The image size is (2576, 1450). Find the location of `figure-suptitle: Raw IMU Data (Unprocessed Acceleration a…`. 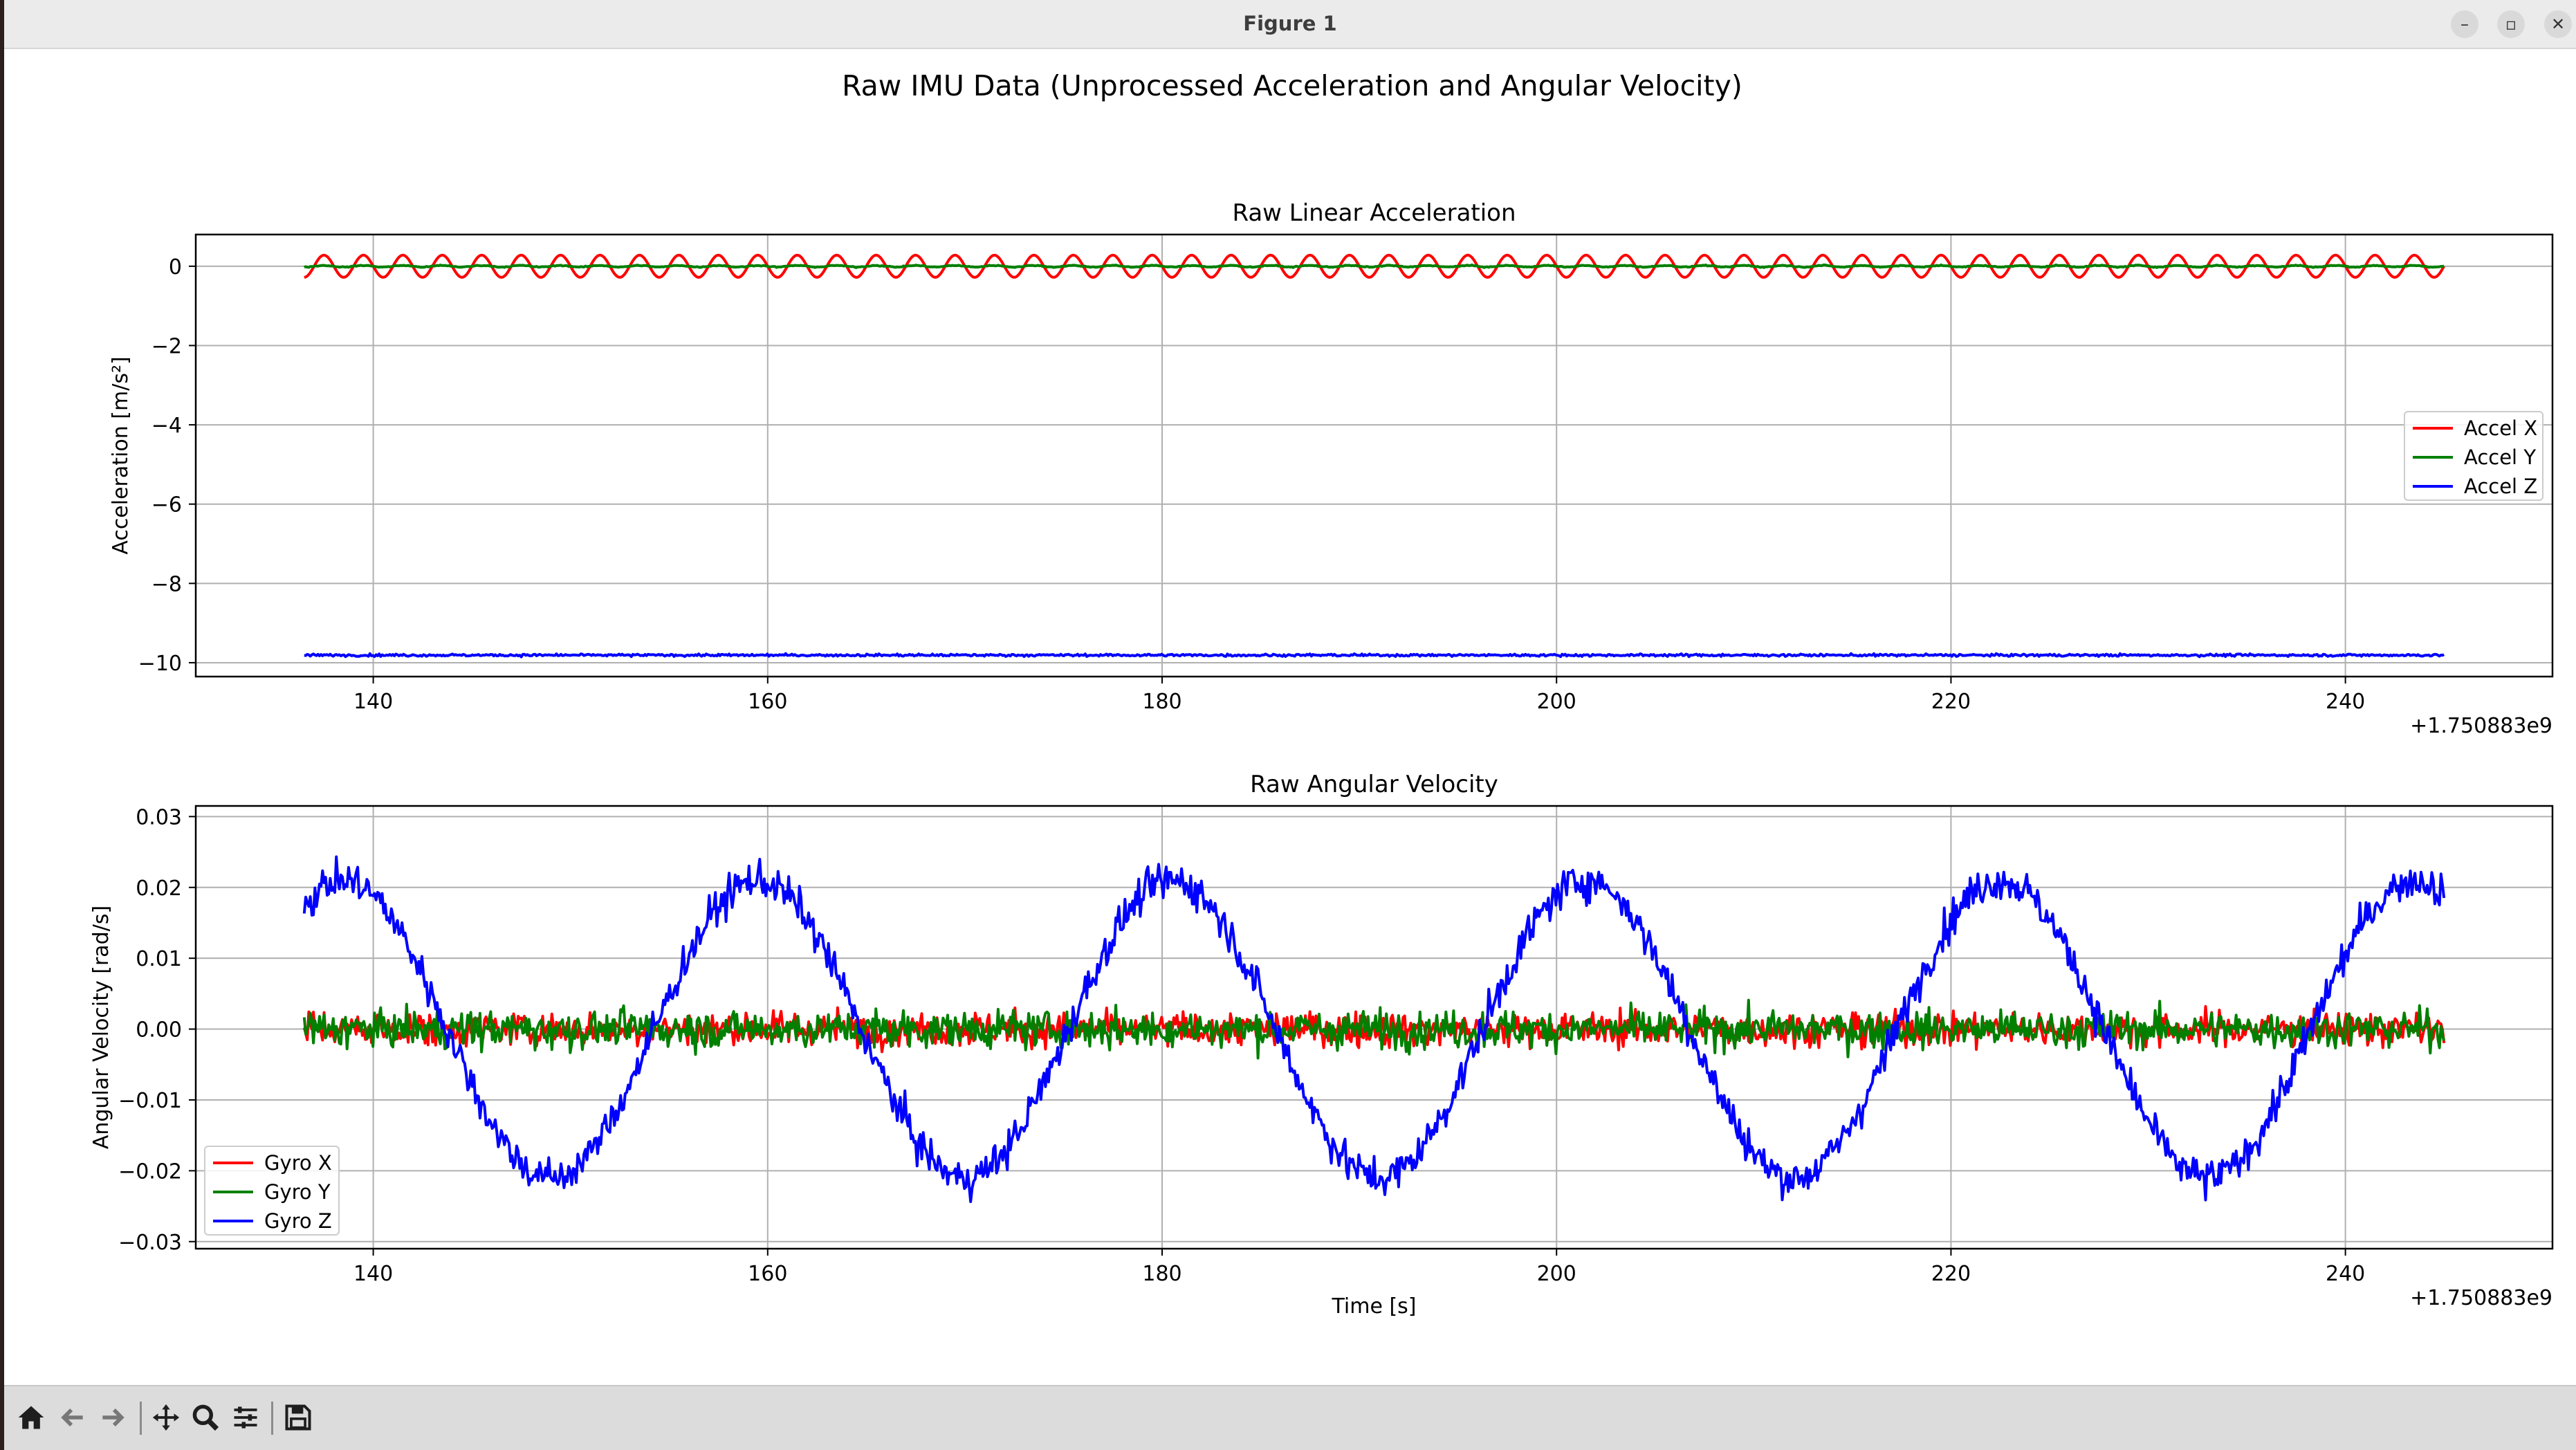

figure-suptitle: Raw IMU Data (Unprocessed Acceleration a… is located at coordinates (1292, 85).